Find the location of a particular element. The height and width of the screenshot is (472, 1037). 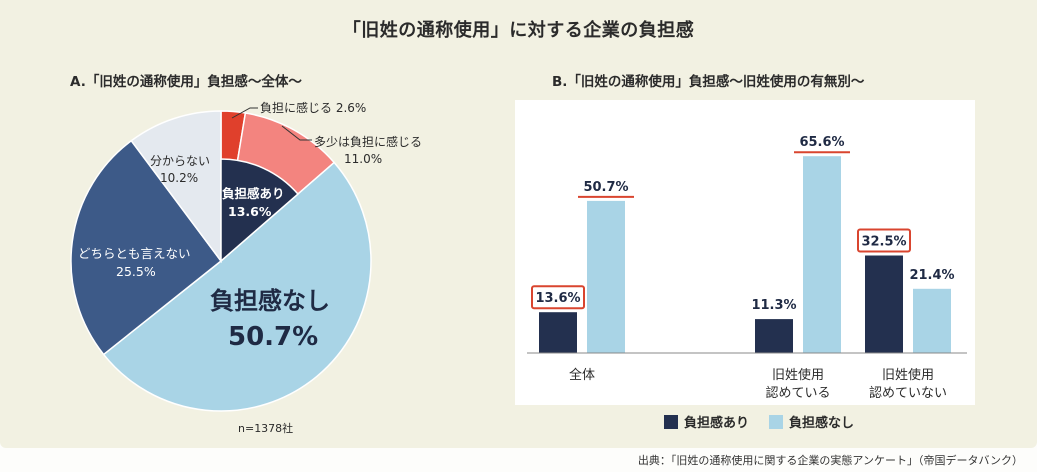

pie-label-no-burden: 負担感なし is located at coordinates (270, 301).